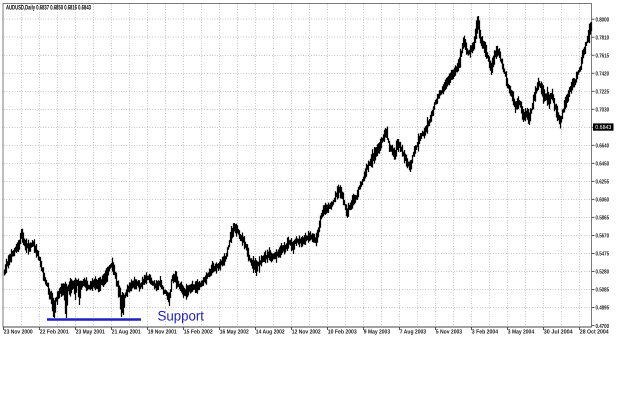  What do you see at coordinates (181, 315) in the screenshot?
I see `svg-text: Support` at bounding box center [181, 315].